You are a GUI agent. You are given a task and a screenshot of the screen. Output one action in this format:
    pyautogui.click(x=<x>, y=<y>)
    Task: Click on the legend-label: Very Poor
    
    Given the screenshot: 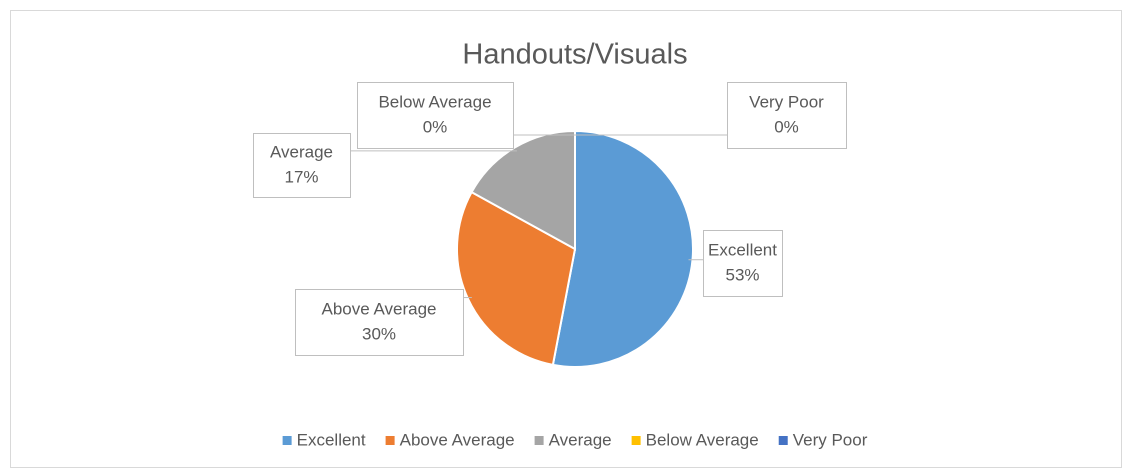 What is the action you would take?
    pyautogui.click(x=830, y=439)
    